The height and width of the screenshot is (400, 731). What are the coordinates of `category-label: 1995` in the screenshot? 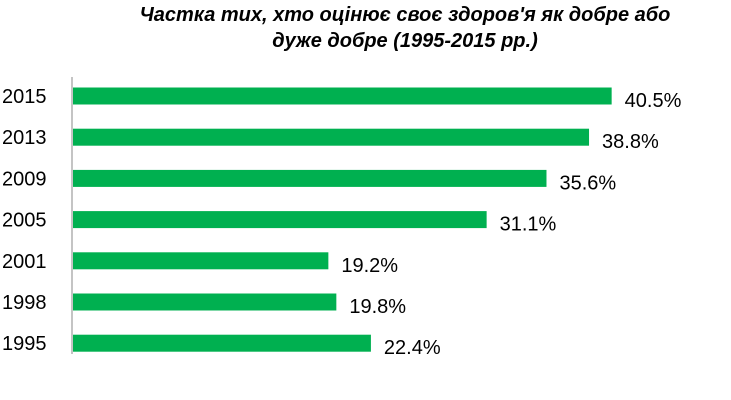 It's located at (24, 344).